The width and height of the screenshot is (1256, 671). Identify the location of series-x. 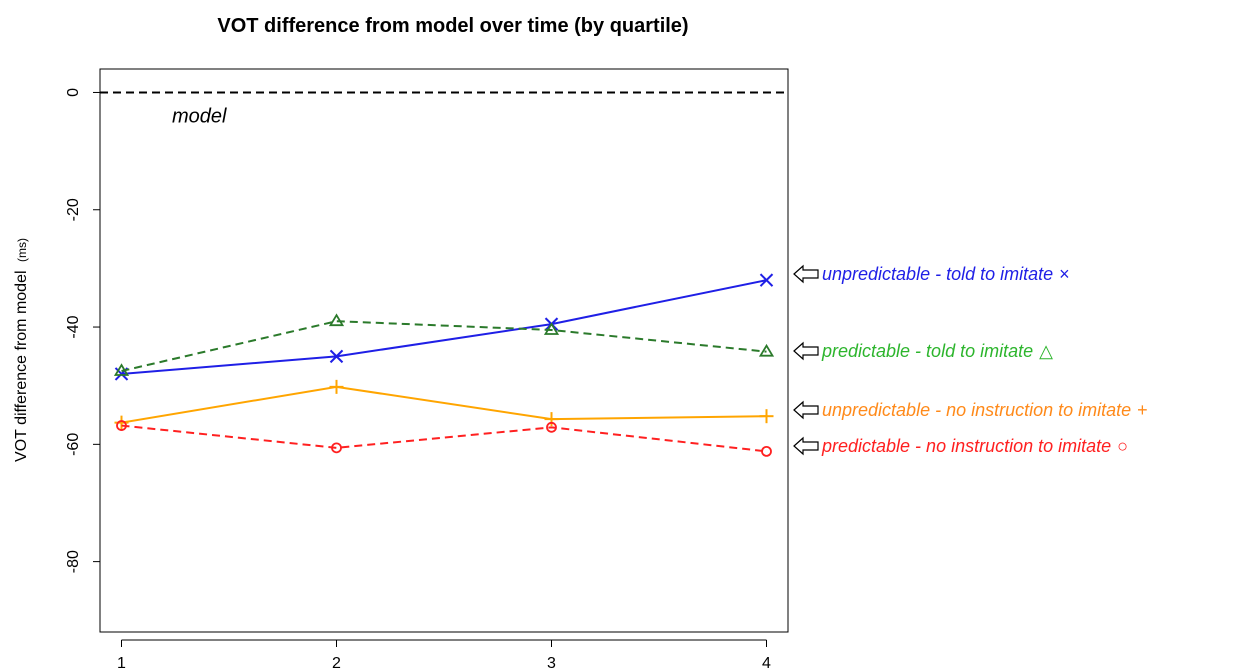
(444, 327).